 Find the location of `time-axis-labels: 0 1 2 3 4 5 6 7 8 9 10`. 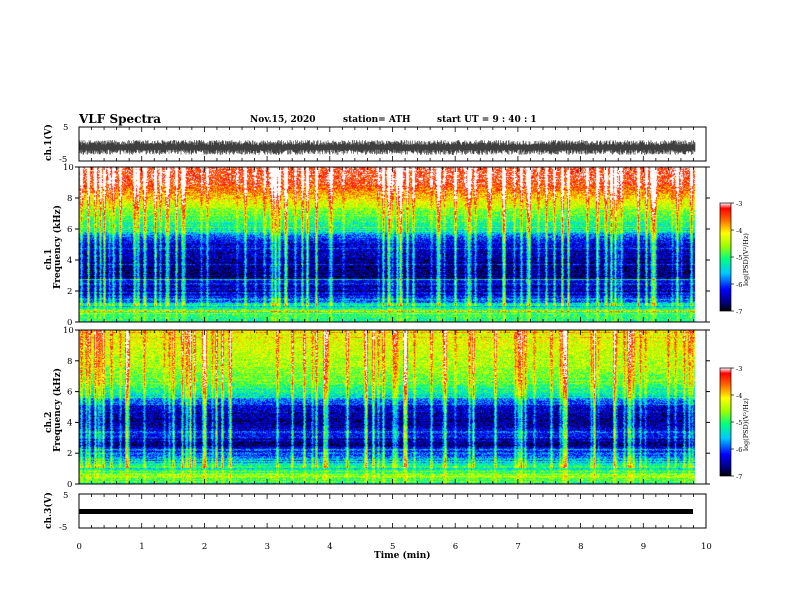

time-axis-labels: 0 1 2 3 4 5 6 7 8 9 10 is located at coordinates (394, 547).